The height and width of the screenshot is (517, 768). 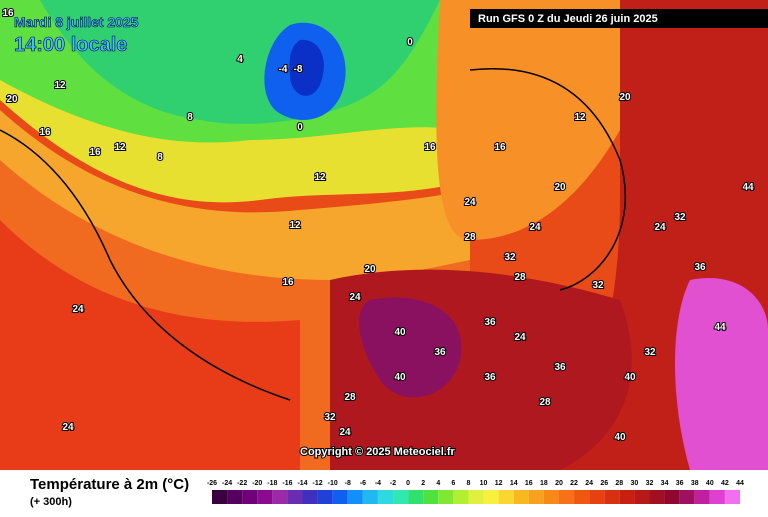 I want to click on legend-label: -24, so click(x=227, y=483).